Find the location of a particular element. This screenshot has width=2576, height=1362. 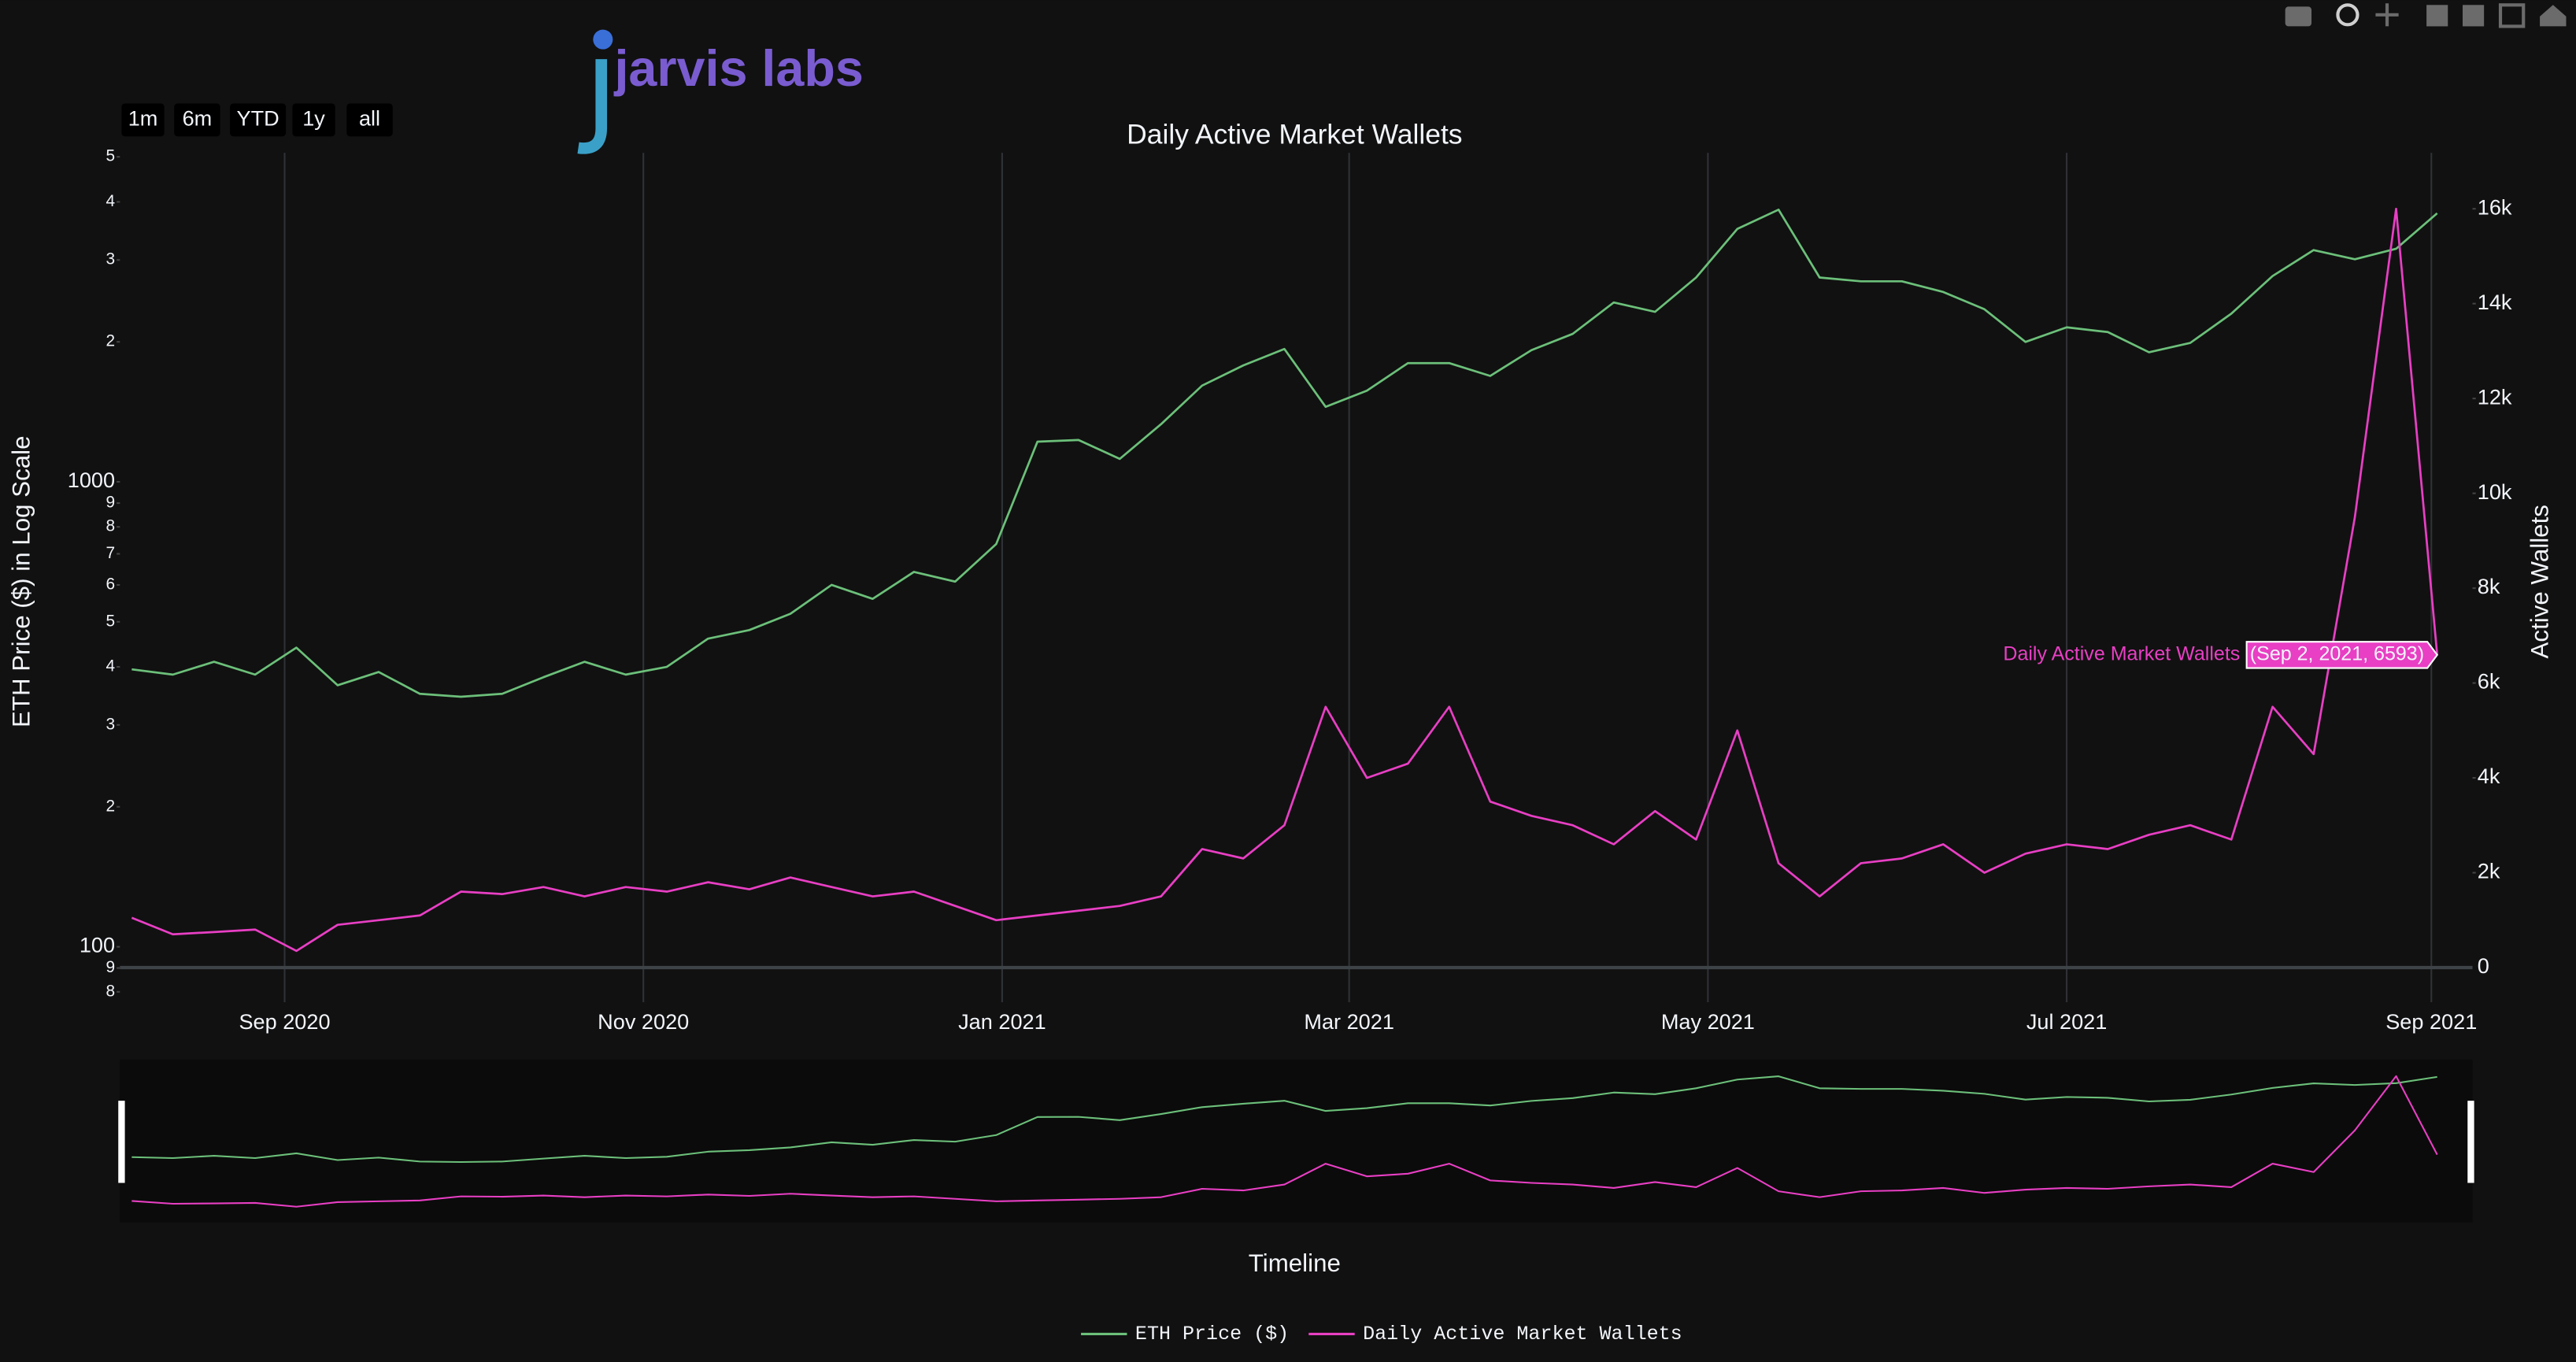

logo: jarvis labs is located at coordinates (720, 92).